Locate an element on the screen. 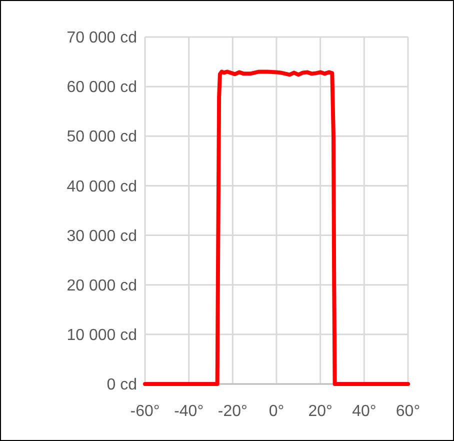 This screenshot has height=441, width=454. x-tick-label: -20° is located at coordinates (233, 411).